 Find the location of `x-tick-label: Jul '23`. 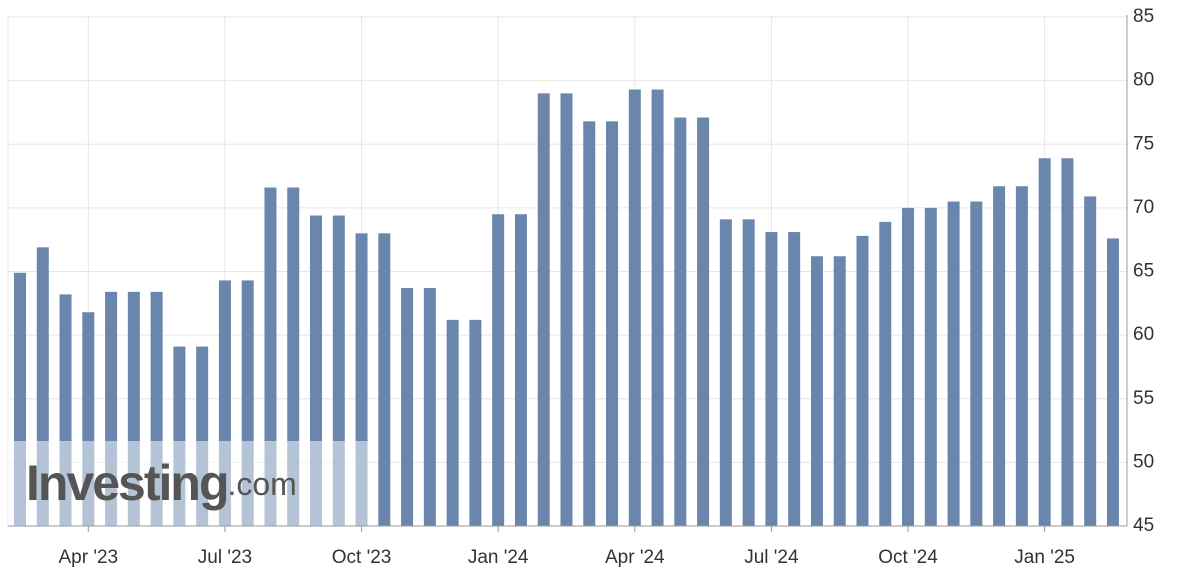

x-tick-label: Jul '23 is located at coordinates (225, 557).